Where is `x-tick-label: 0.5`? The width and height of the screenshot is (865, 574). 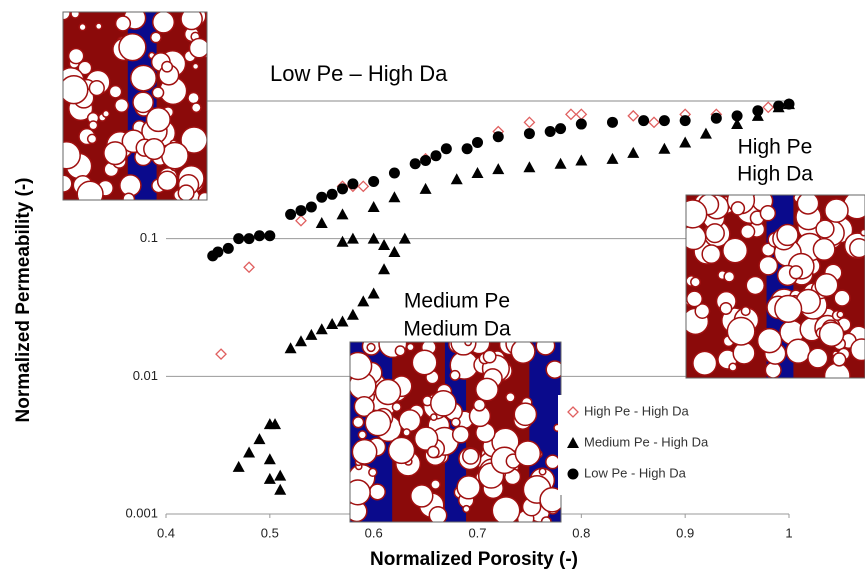
x-tick-label: 0.5 is located at coordinates (270, 532).